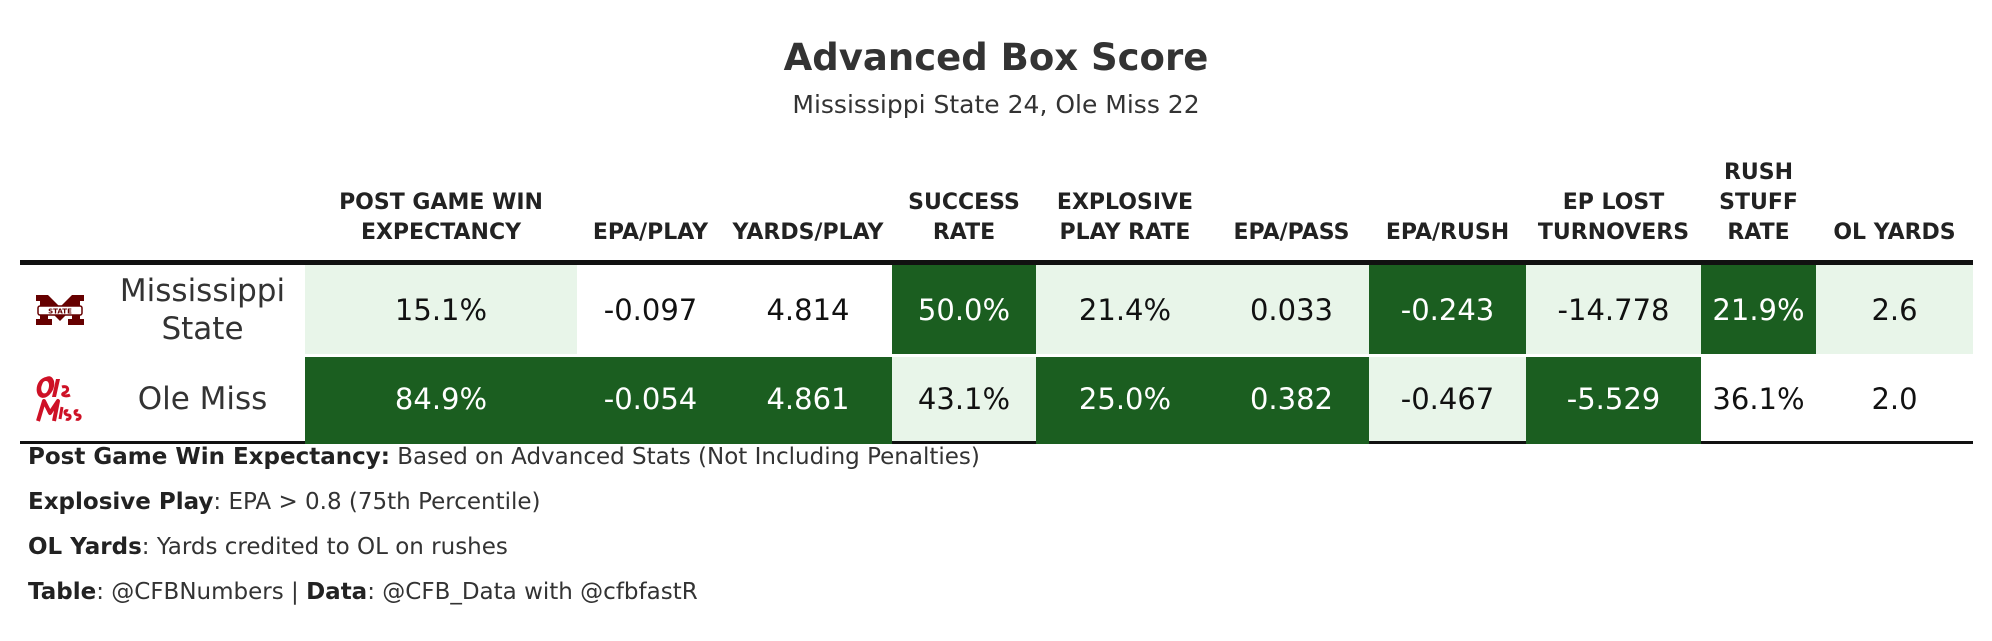 The height and width of the screenshot is (641, 1992). I want to click on column-header-epa_play: EPA/PLAY, so click(650, 202).